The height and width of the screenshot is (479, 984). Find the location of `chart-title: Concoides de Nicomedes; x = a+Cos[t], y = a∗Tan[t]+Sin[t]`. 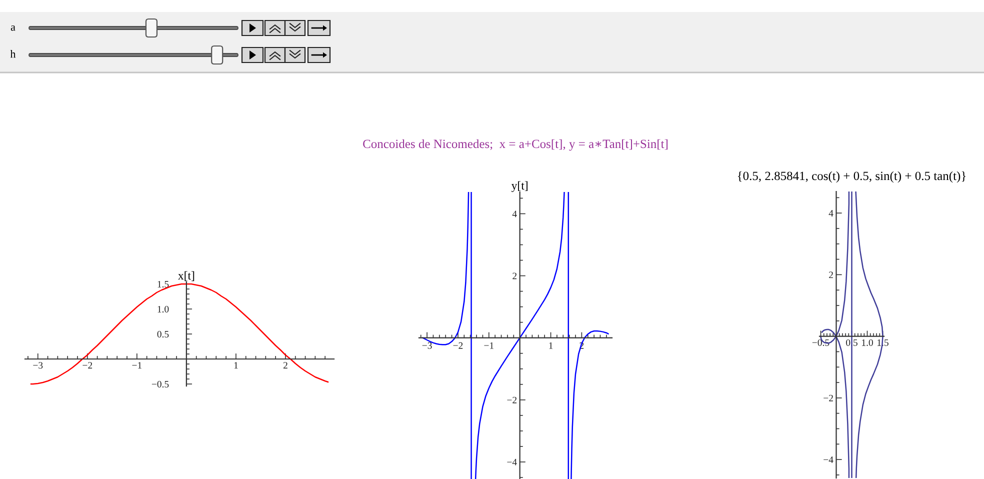

chart-title: Concoides de Nicomedes; x = a+Cos[t], y = a∗Tan[t]+Sin[t] is located at coordinates (515, 145).